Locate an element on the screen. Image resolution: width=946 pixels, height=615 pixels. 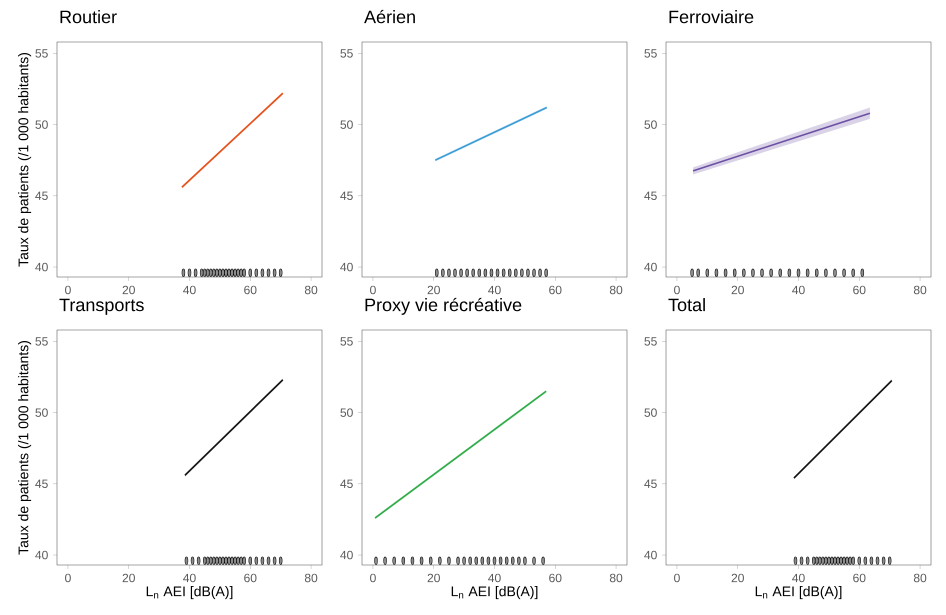
chart-title: Ferroviaire is located at coordinates (712, 17).